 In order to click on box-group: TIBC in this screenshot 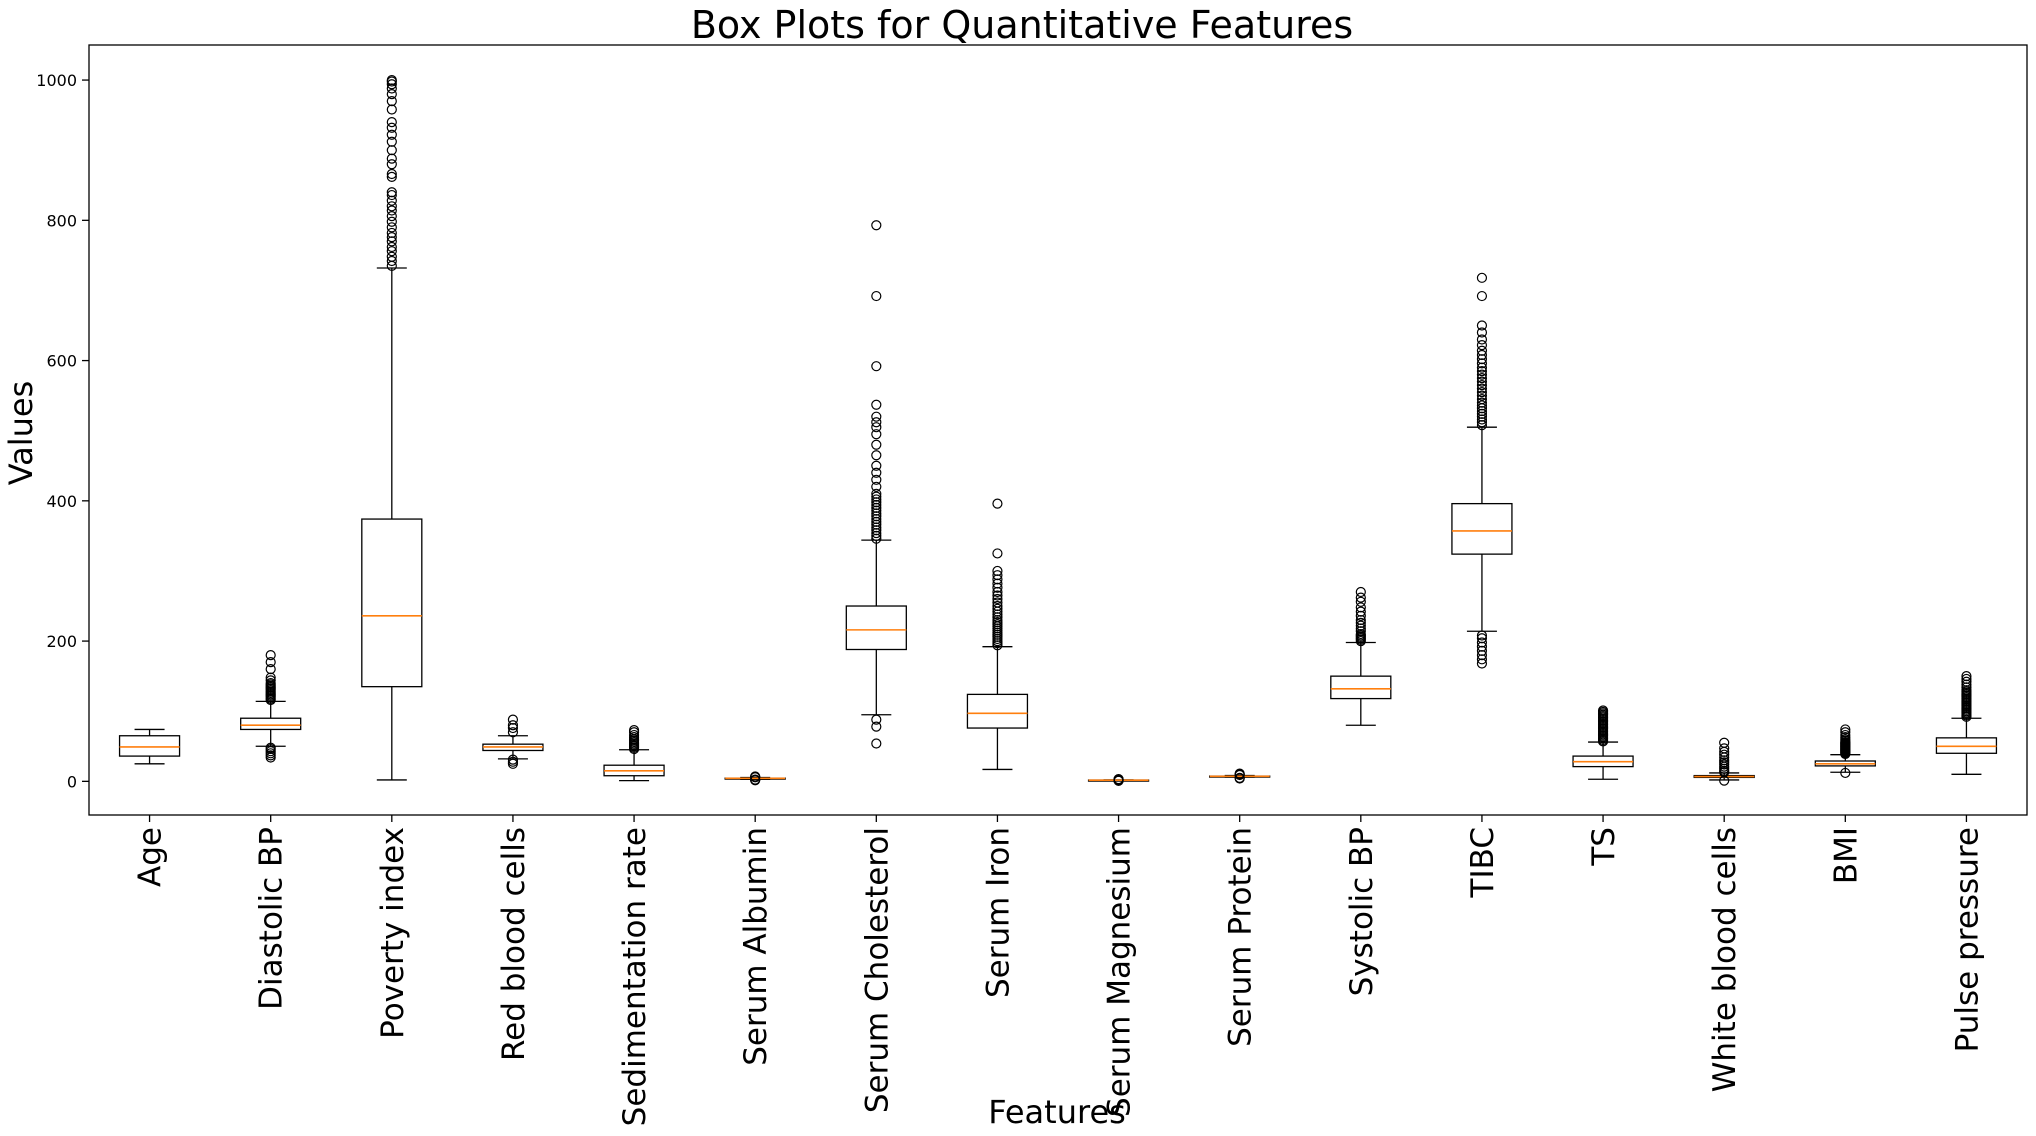, I will do `click(1482, 585)`.